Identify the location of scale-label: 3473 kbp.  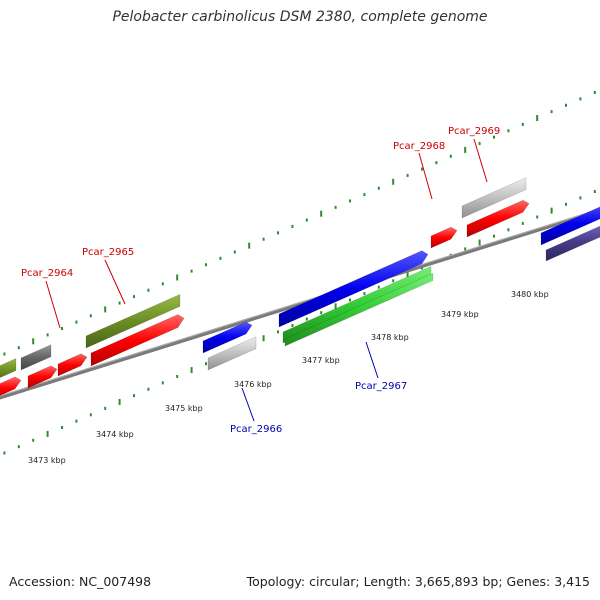
(47, 460).